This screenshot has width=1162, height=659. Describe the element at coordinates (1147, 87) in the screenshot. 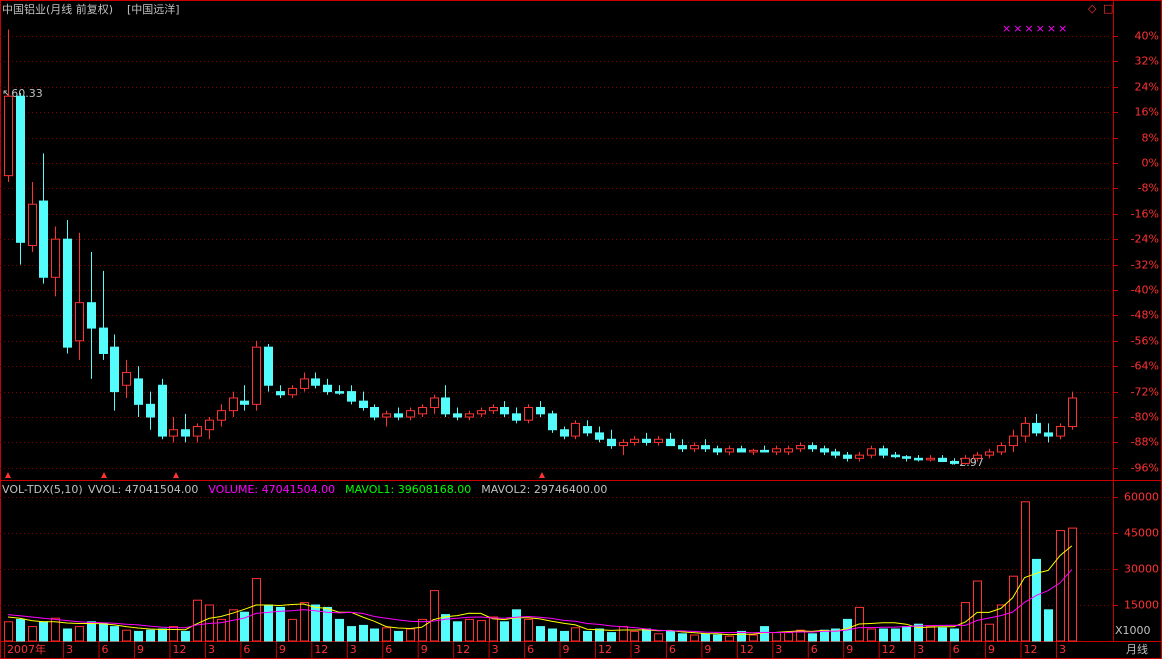

I see `y-tick-label: 24%` at that location.